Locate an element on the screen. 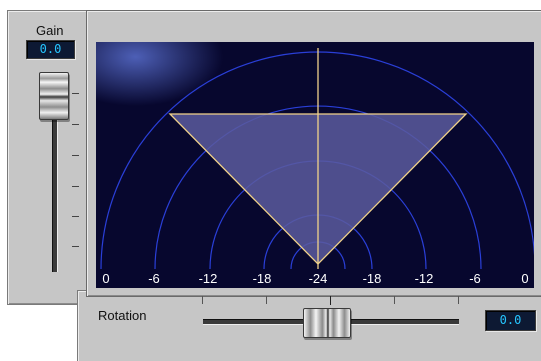  rotation-center-tick is located at coordinates (330, 300).